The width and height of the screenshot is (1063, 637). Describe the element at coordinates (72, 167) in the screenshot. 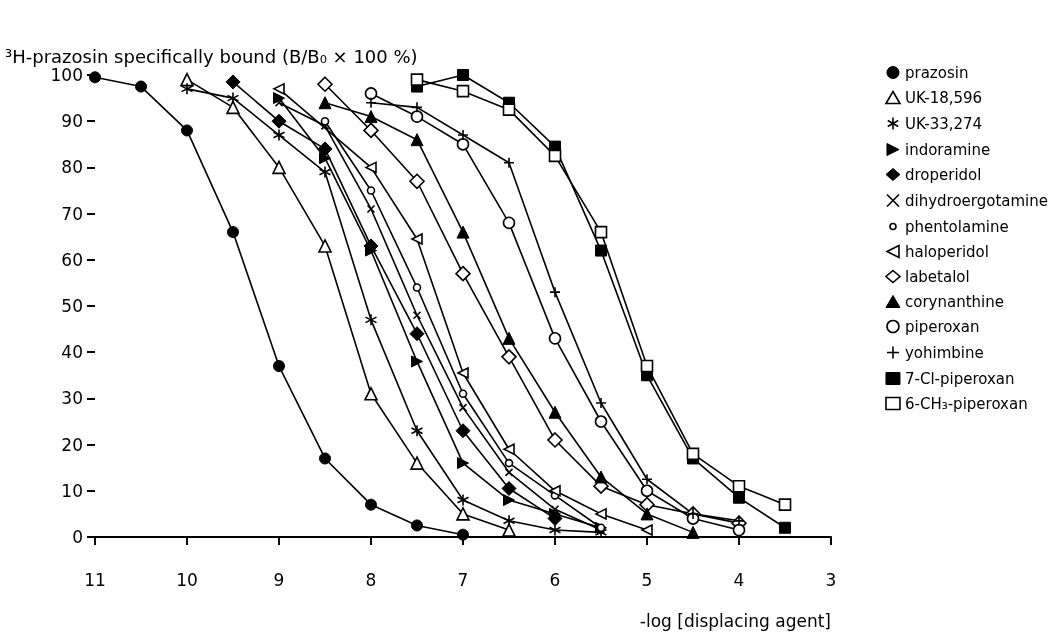

I see `y-tick-label: 80` at that location.